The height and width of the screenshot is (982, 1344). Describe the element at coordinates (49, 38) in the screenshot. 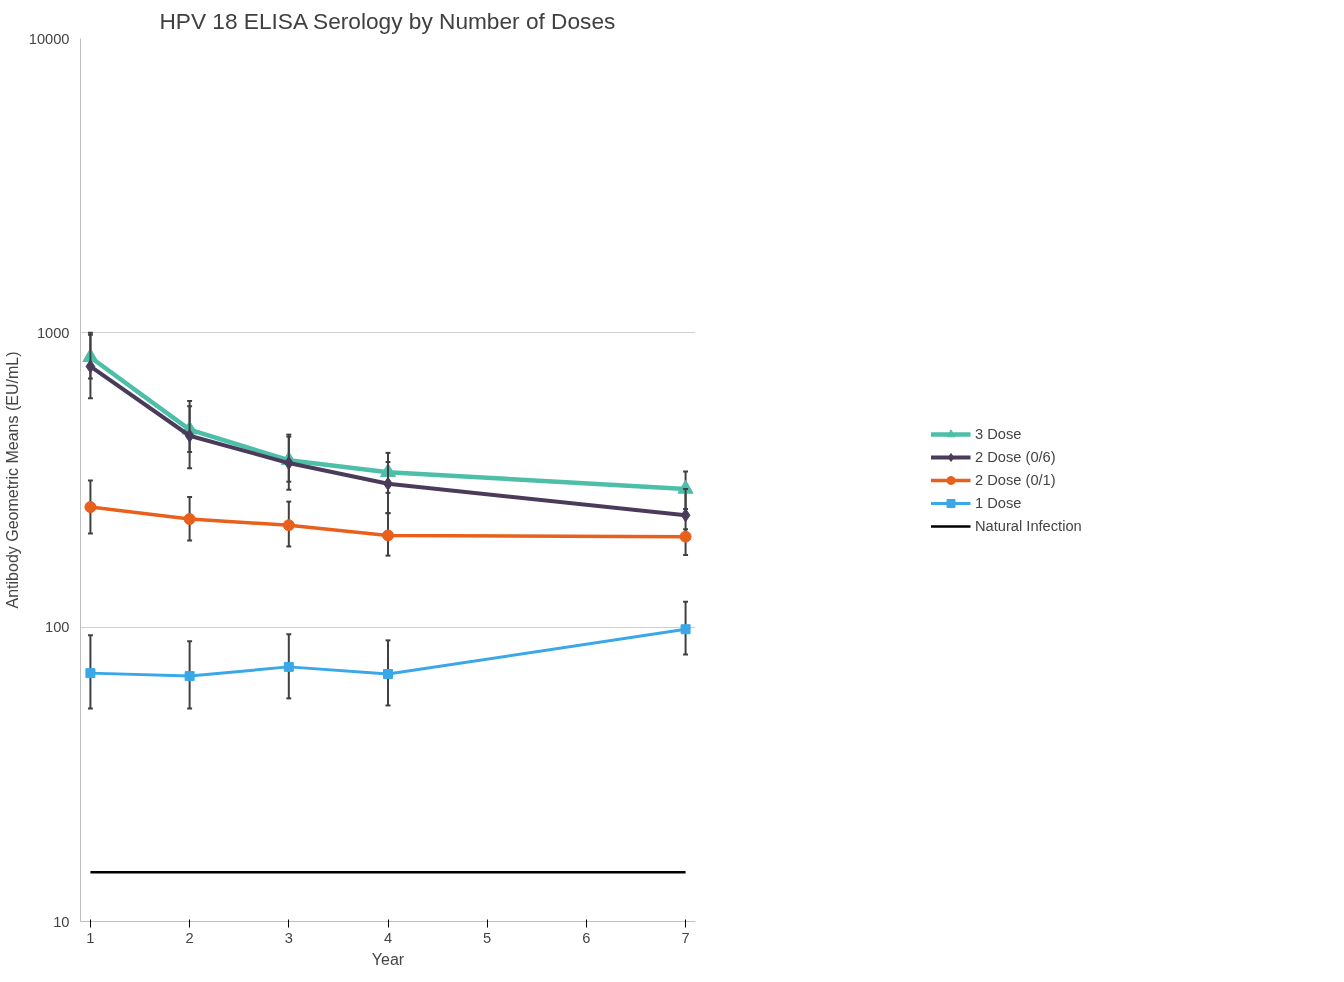

I see `y-tick-label: 10000` at that location.